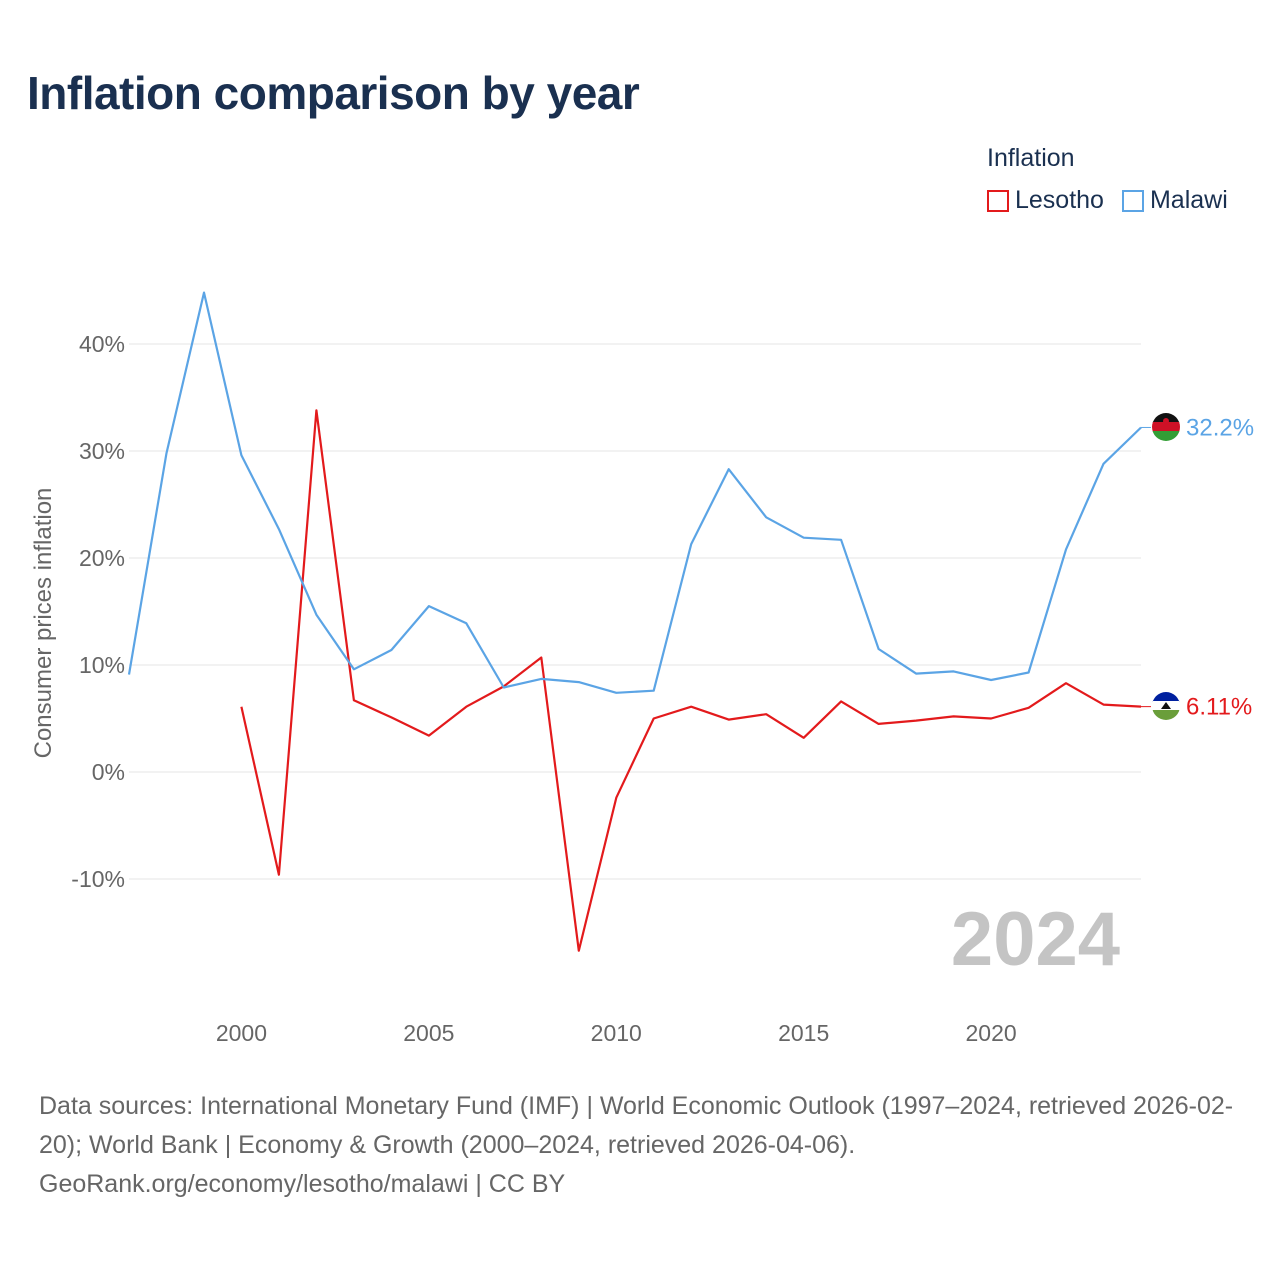 The width and height of the screenshot is (1280, 1280). Describe the element at coordinates (998, 200) in the screenshot. I see `legend-swatch-lesotho` at that location.